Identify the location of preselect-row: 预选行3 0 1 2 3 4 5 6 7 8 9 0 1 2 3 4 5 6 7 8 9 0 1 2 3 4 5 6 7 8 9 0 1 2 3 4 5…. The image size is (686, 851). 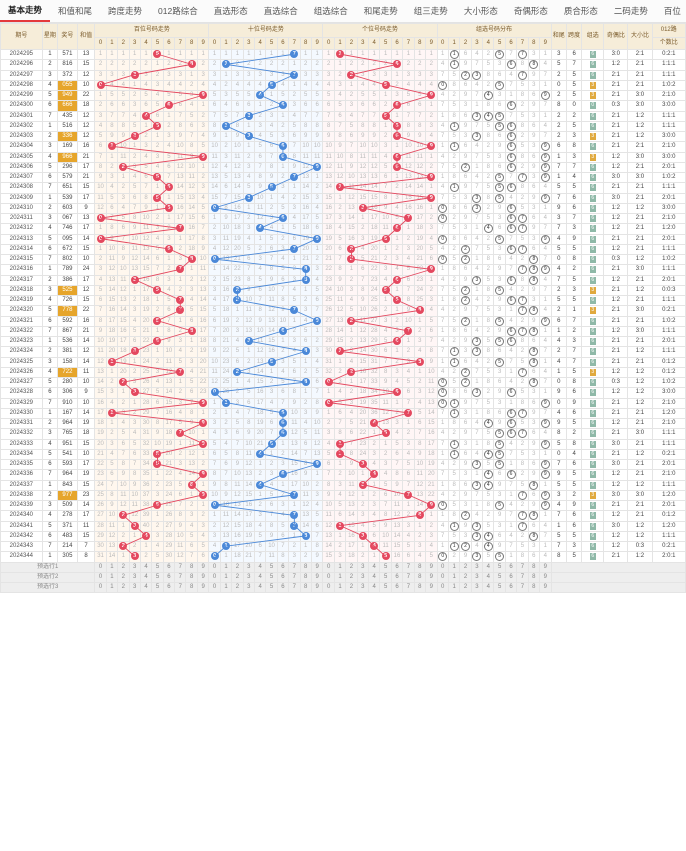
(343, 587).